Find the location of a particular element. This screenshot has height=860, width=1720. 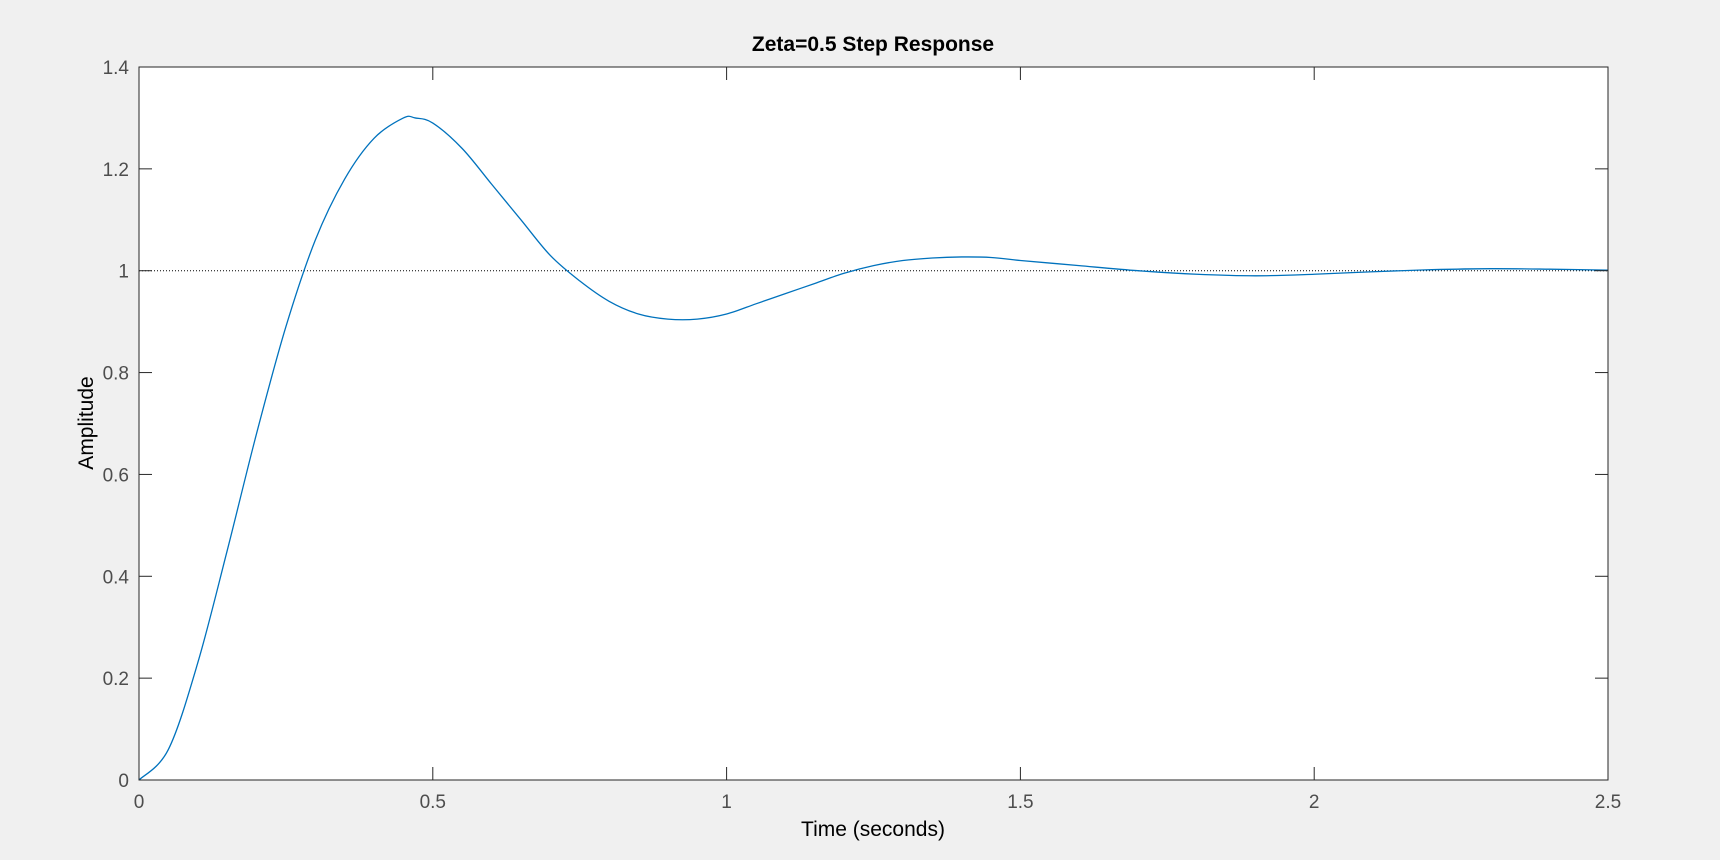

x-tick-label: 0.5 is located at coordinates (433, 802).